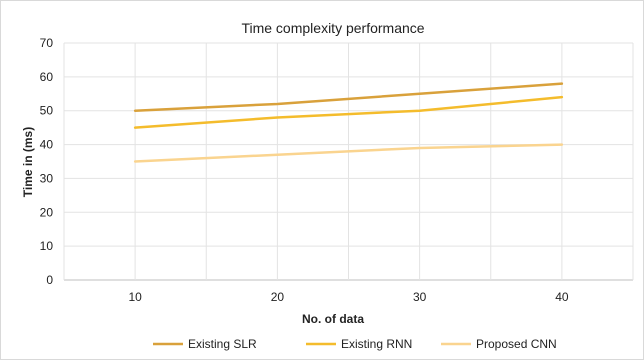 Image resolution: width=644 pixels, height=361 pixels. What do you see at coordinates (47, 212) in the screenshot?
I see `y-tick-label: 20` at bounding box center [47, 212].